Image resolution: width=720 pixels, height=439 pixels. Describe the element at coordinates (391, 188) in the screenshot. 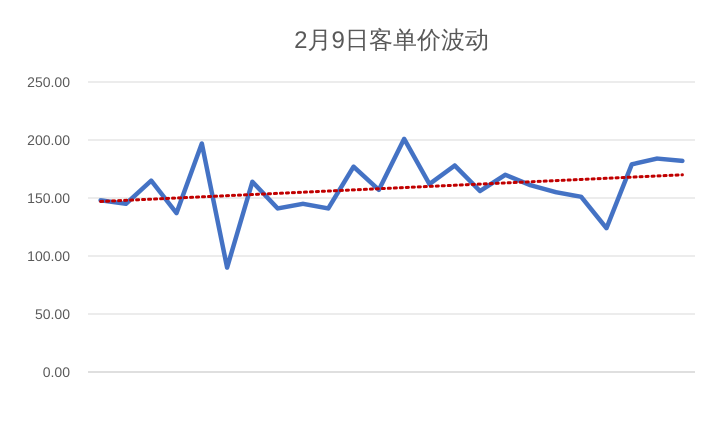

I see `line-series` at that location.